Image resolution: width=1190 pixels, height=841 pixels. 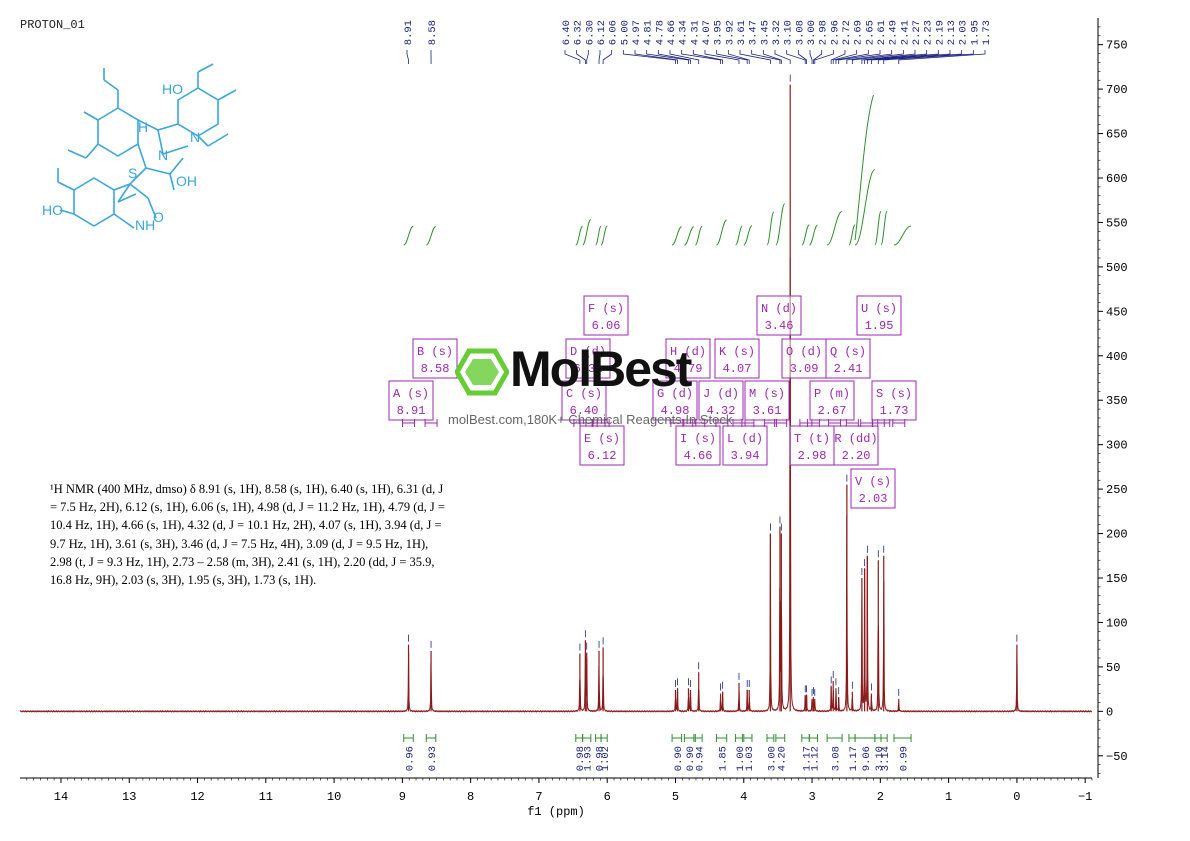 I want to click on multiplet-id: D (d), so click(x=588, y=352).